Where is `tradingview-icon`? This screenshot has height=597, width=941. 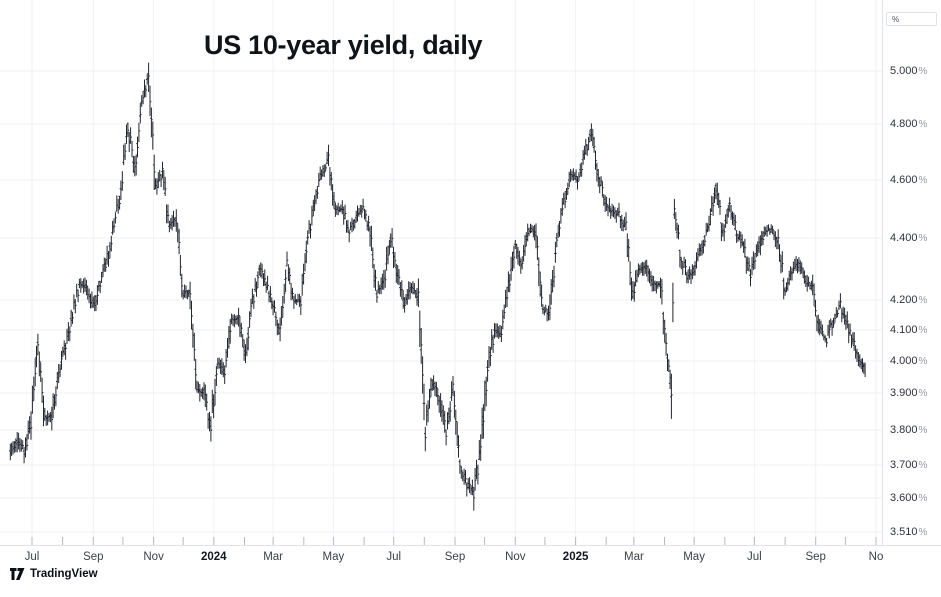 tradingview-icon is located at coordinates (17, 574).